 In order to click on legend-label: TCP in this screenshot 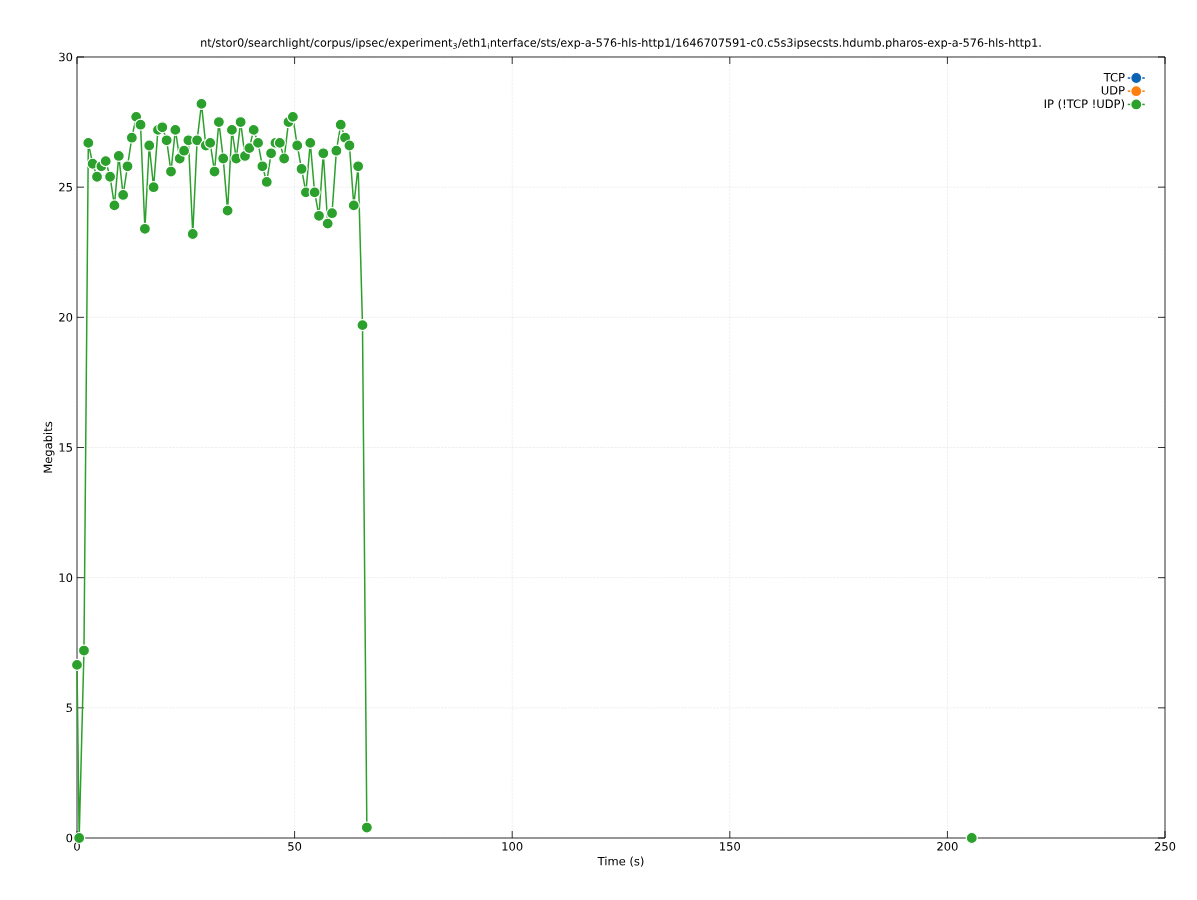, I will do `click(1114, 77)`.